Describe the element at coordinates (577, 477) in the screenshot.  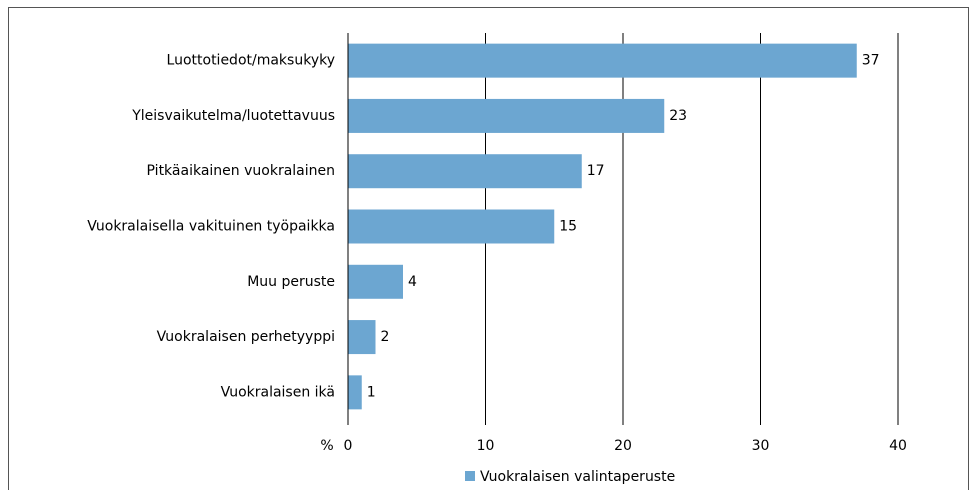
I see `legend-label: Vuokralaisen valintaperuste` at that location.